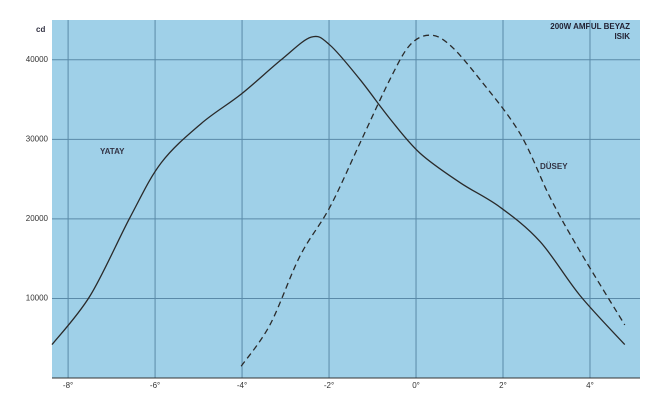 This screenshot has height=394, width=649. What do you see at coordinates (503, 385) in the screenshot?
I see `x-tick-label: 2°` at bounding box center [503, 385].